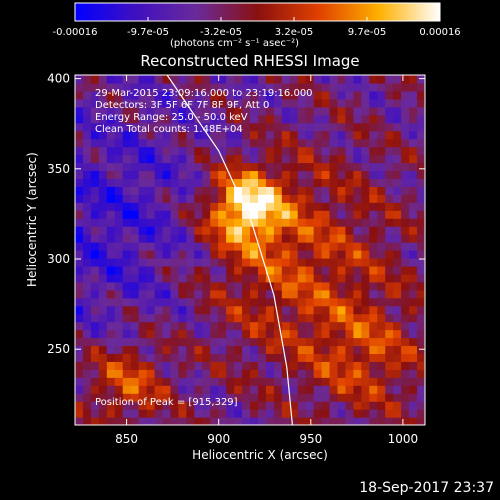 Image resolution: width=500 pixels, height=500 pixels. I want to click on x-tick-label: 950, so click(310, 439).